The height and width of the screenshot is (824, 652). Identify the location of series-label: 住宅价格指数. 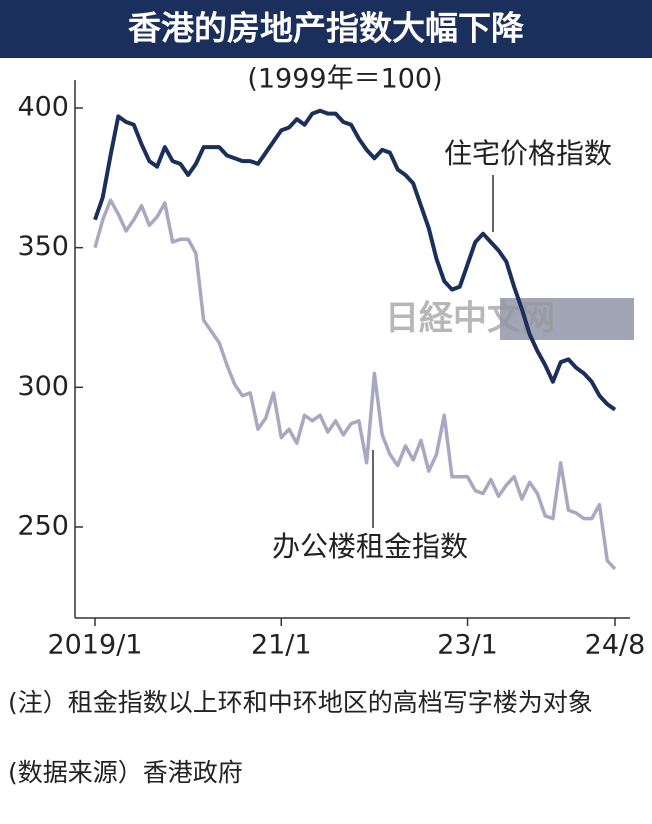
(528, 153).